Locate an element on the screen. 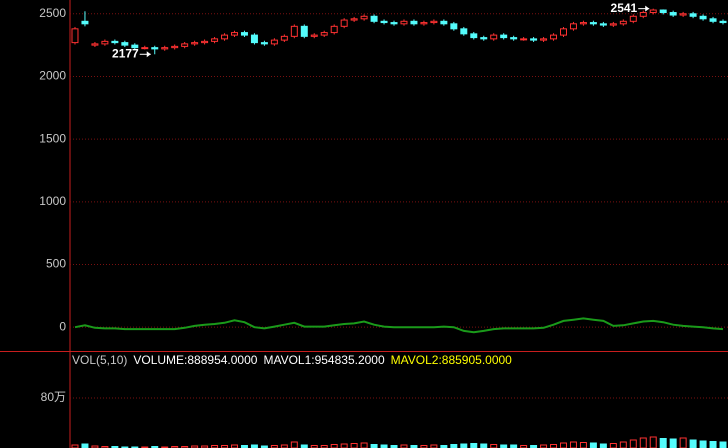 This screenshot has width=728, height=448. annotation-label: 2541 is located at coordinates (624, 8).